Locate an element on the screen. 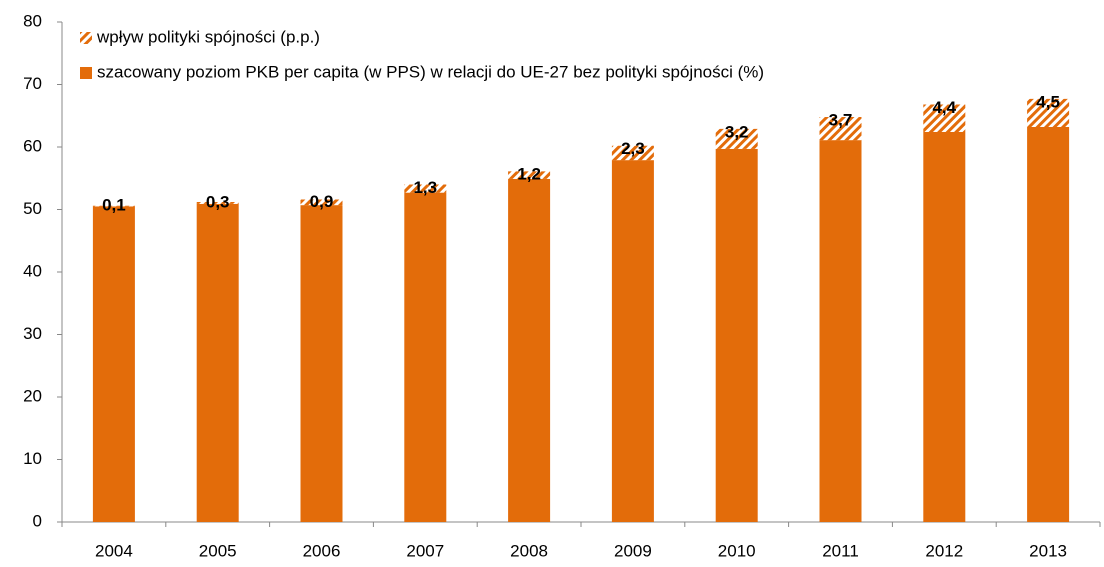 The image size is (1104, 567). data-label: 3,2 is located at coordinates (737, 131).